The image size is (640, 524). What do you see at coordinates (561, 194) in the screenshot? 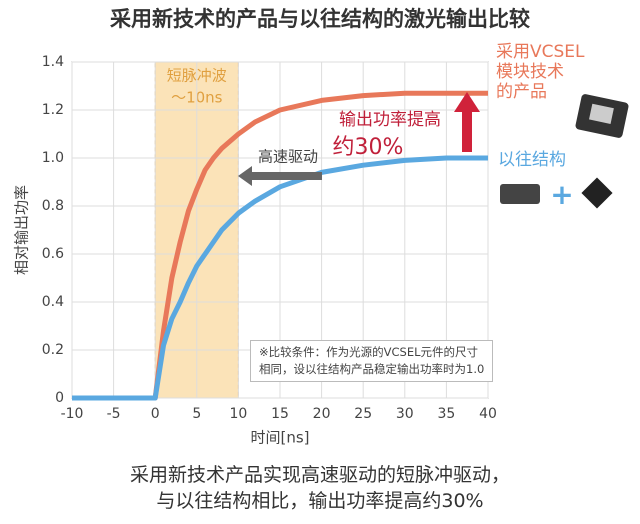
I see `icon: +` at bounding box center [561, 194].